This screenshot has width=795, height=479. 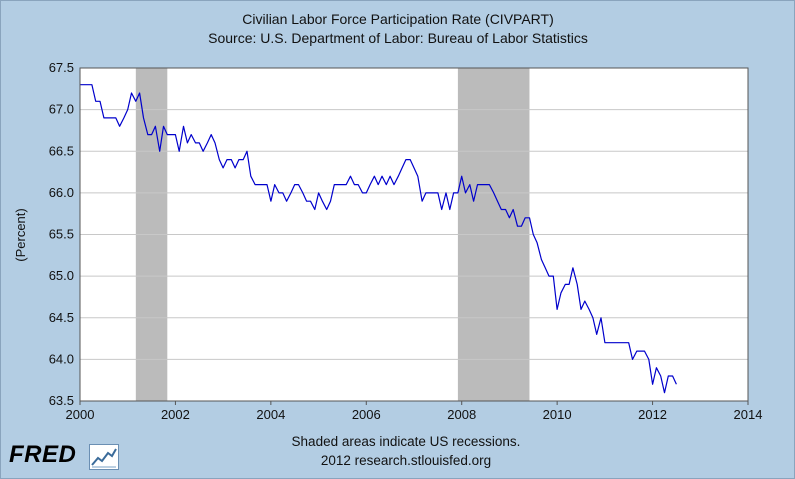 I want to click on y-tick-labels: 63.5 64.0 64.5 65.0 65.5 66.0 66.5 67.0 67.5, so click(x=61, y=234).